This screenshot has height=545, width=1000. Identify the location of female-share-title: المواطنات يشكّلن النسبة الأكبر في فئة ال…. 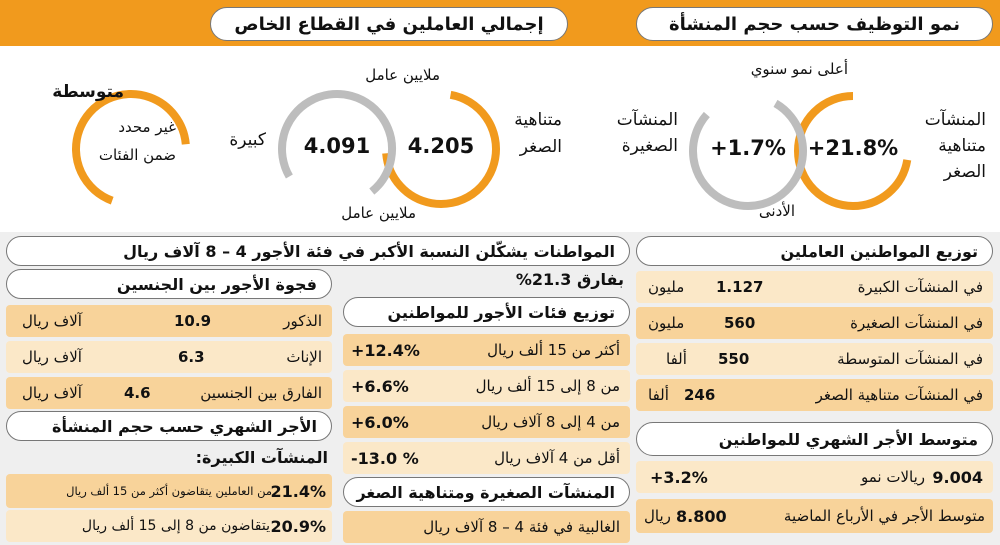
(318, 251).